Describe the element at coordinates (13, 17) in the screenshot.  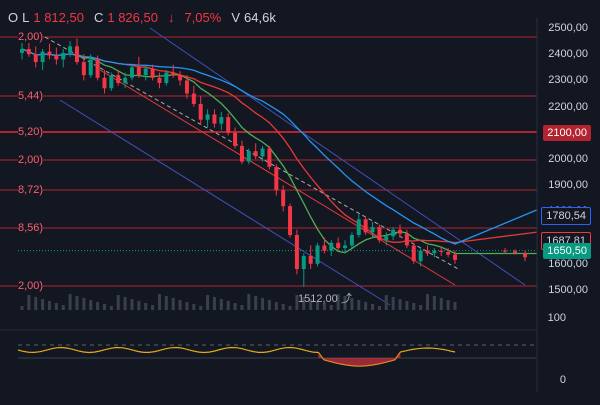
I see `open-label: O` at that location.